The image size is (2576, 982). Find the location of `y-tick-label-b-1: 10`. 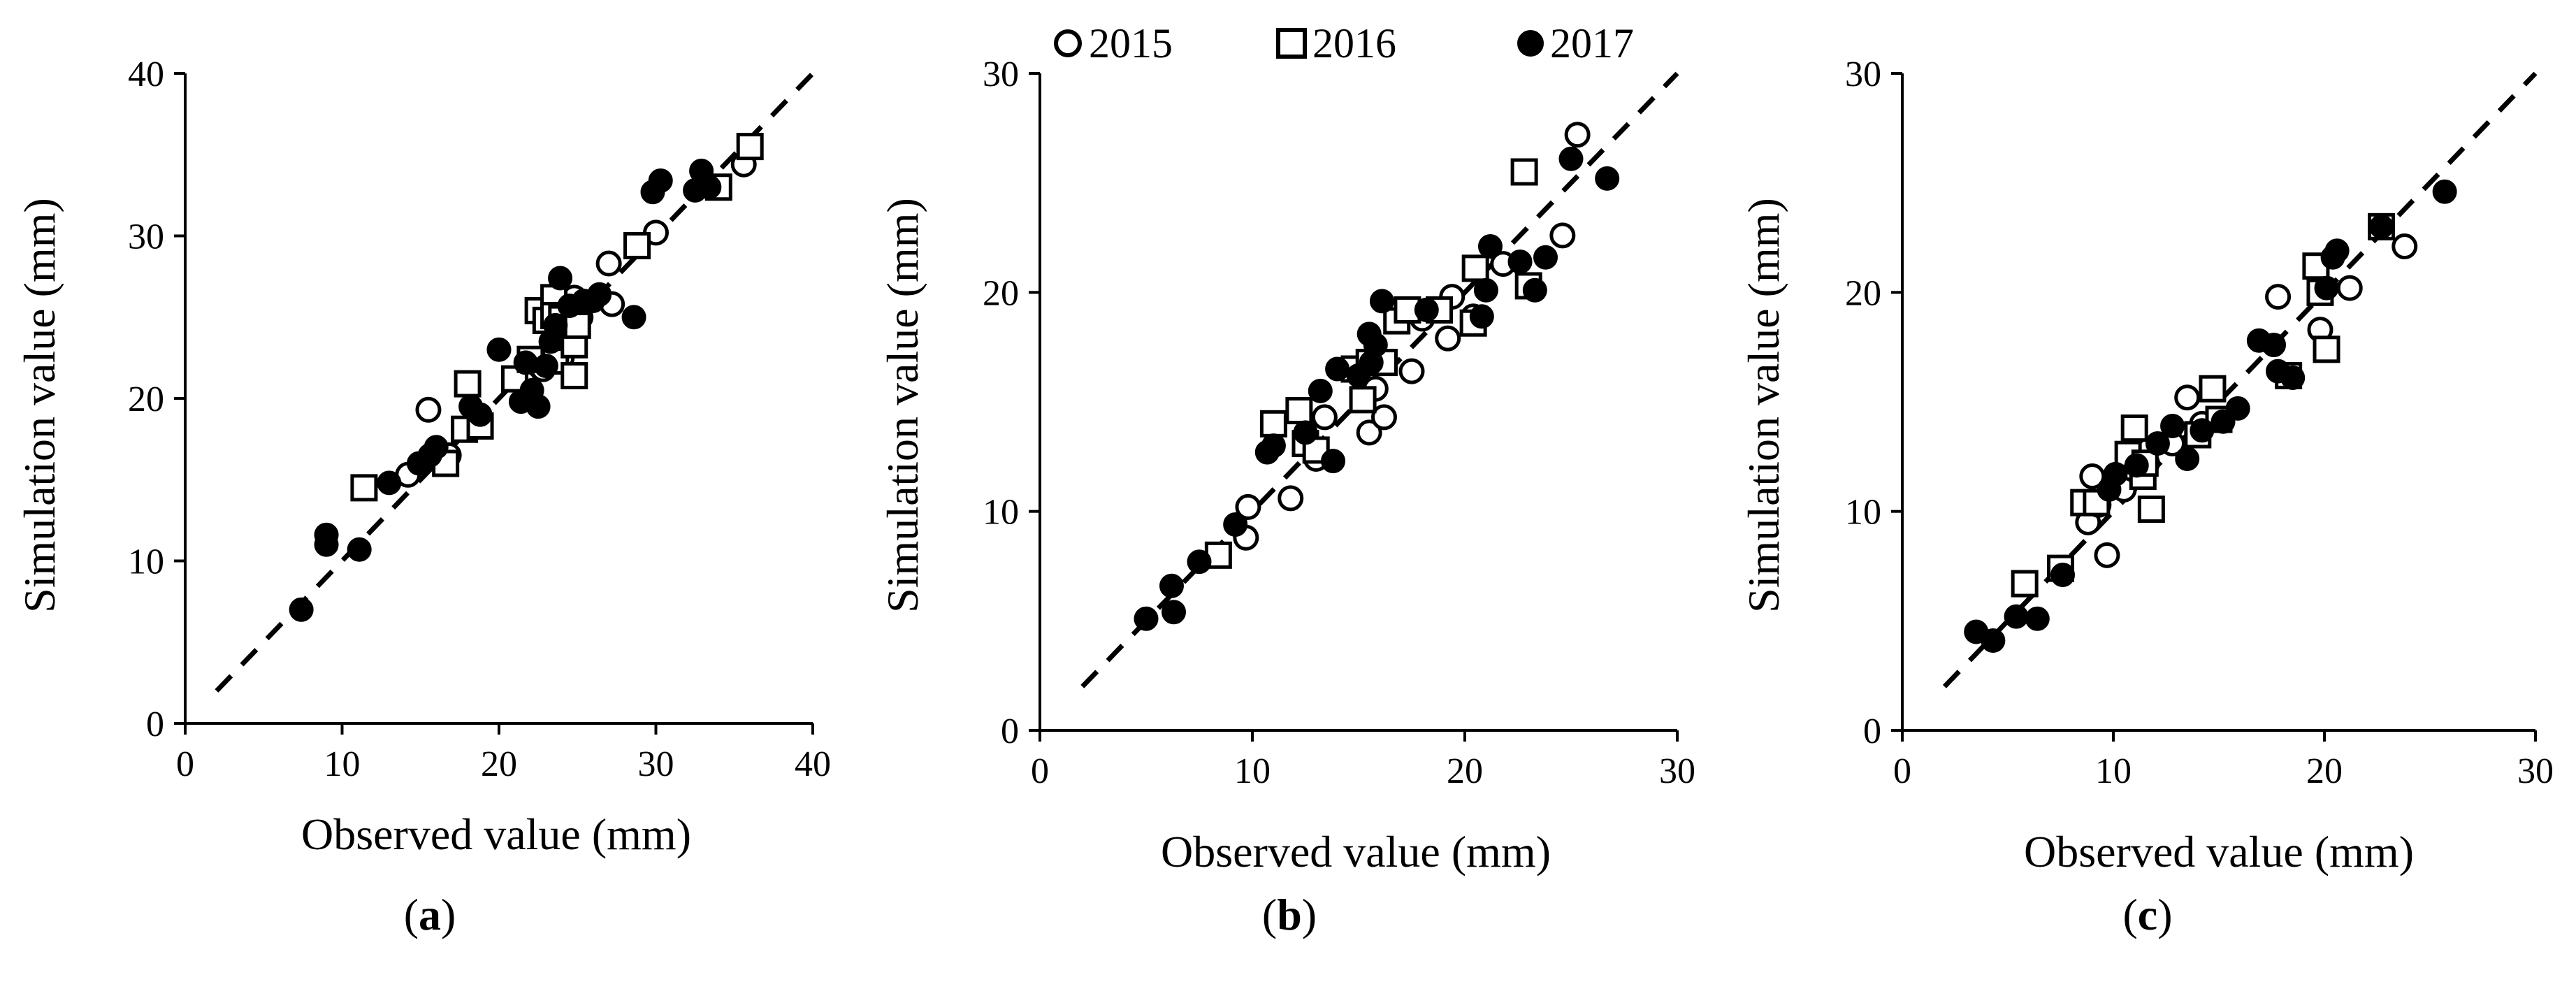

y-tick-label-b-1: 10 is located at coordinates (1001, 513).